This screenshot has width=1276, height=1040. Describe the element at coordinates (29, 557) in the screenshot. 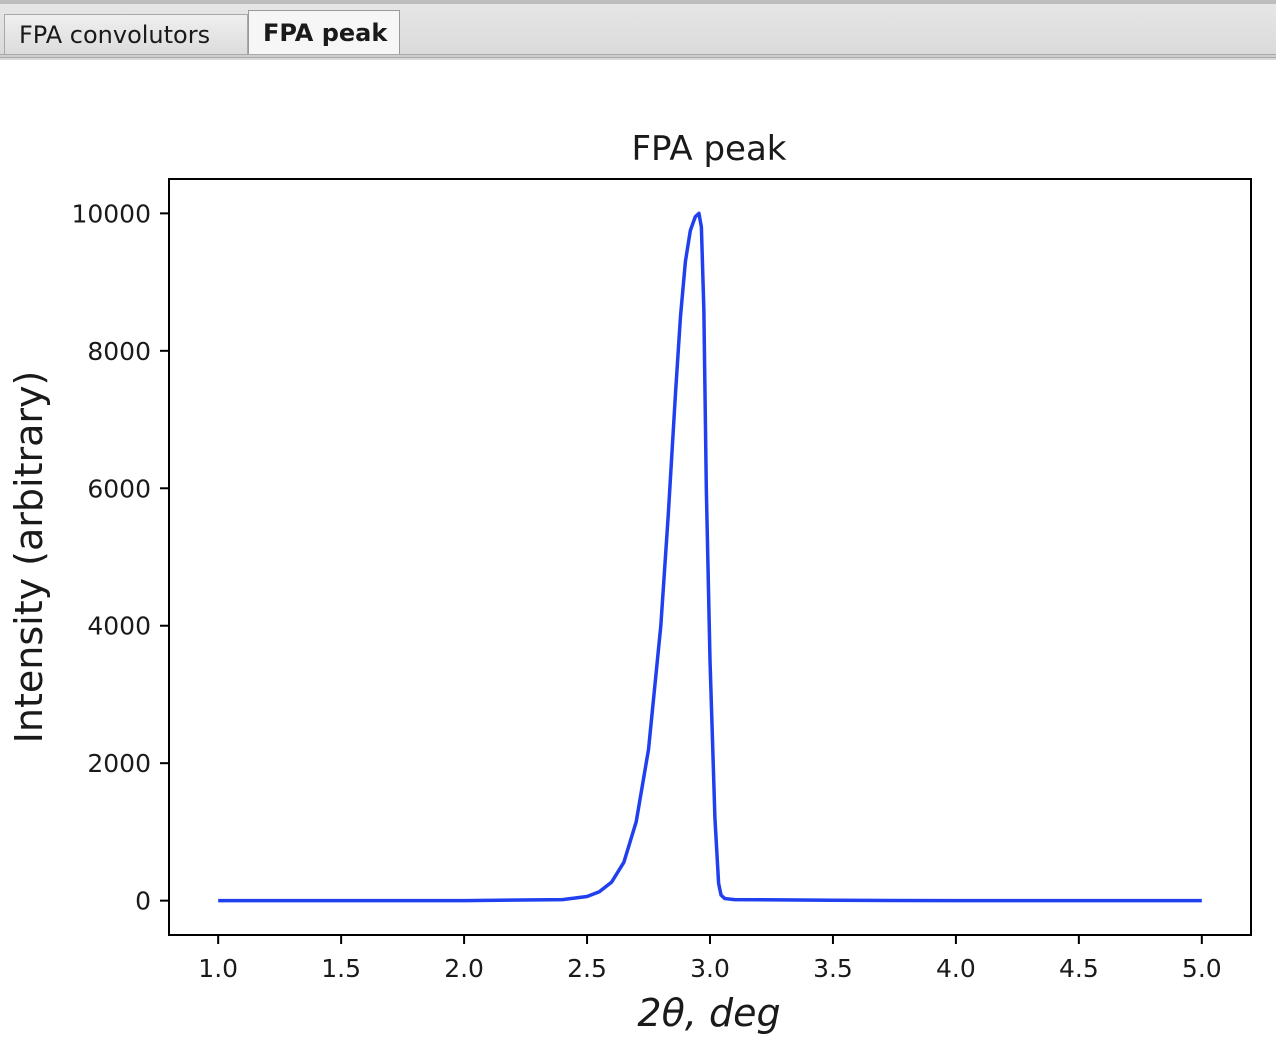

I see `y-axis-label: Intensity (arbitrary)` at that location.